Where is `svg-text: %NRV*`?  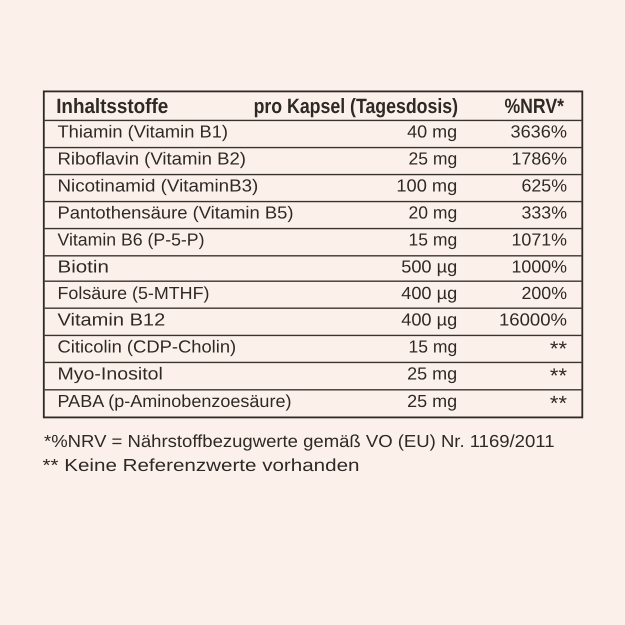
svg-text: %NRV* is located at coordinates (534, 106).